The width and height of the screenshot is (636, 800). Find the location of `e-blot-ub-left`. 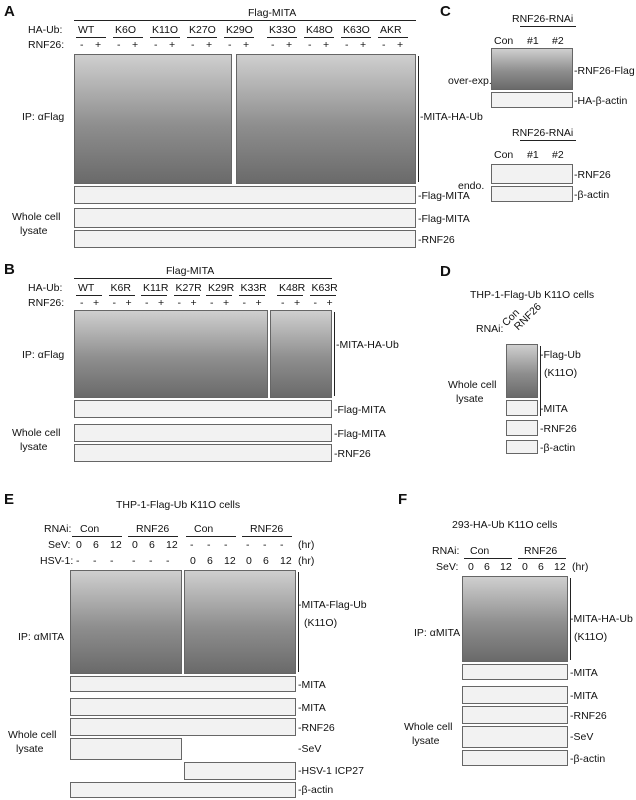

e-blot-ub-left is located at coordinates (126, 622).